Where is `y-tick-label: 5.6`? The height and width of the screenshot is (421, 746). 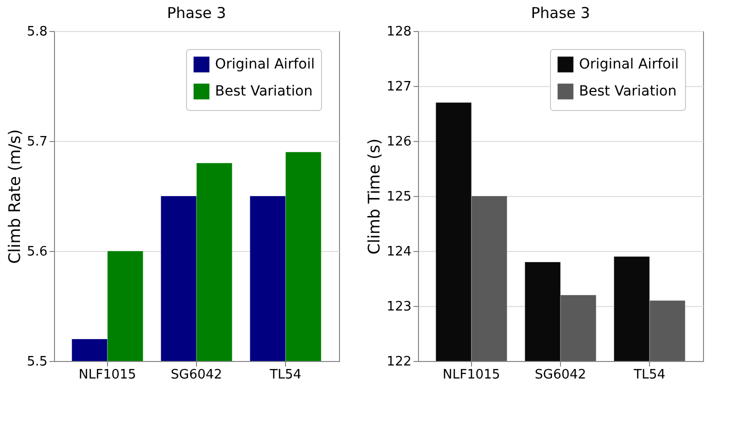 y-tick-label: 5.6 is located at coordinates (37, 252).